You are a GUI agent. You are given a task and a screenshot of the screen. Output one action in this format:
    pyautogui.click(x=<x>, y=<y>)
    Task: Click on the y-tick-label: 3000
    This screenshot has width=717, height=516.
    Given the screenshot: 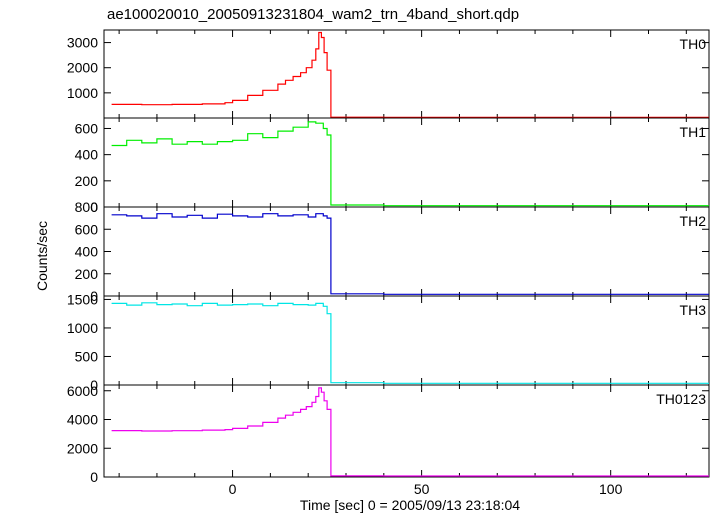 What is the action you would take?
    pyautogui.click(x=82, y=43)
    